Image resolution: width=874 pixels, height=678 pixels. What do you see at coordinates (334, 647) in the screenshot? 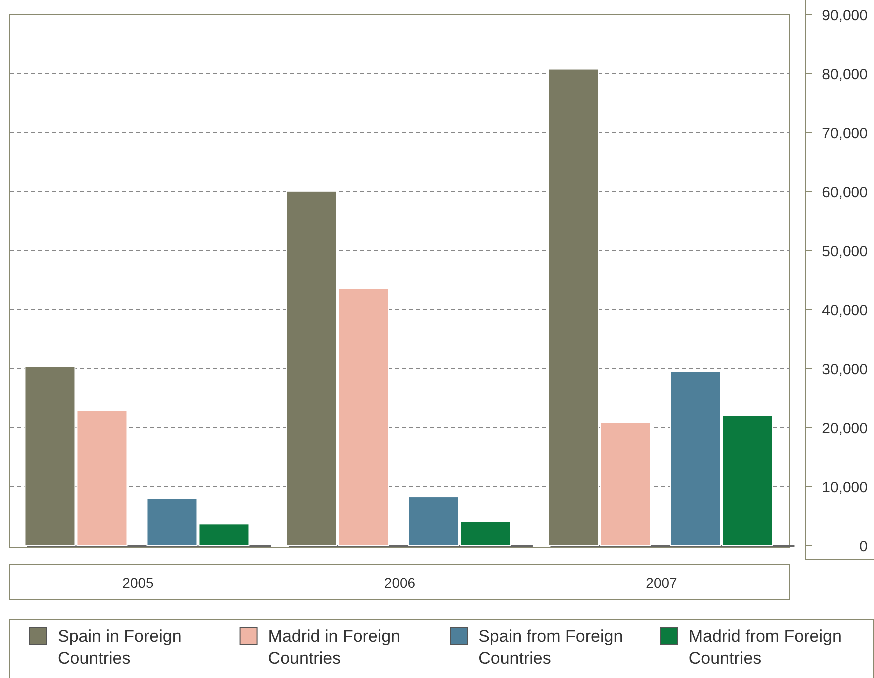
I see `legend-label: Madrid in Foreign Countries` at bounding box center [334, 647].